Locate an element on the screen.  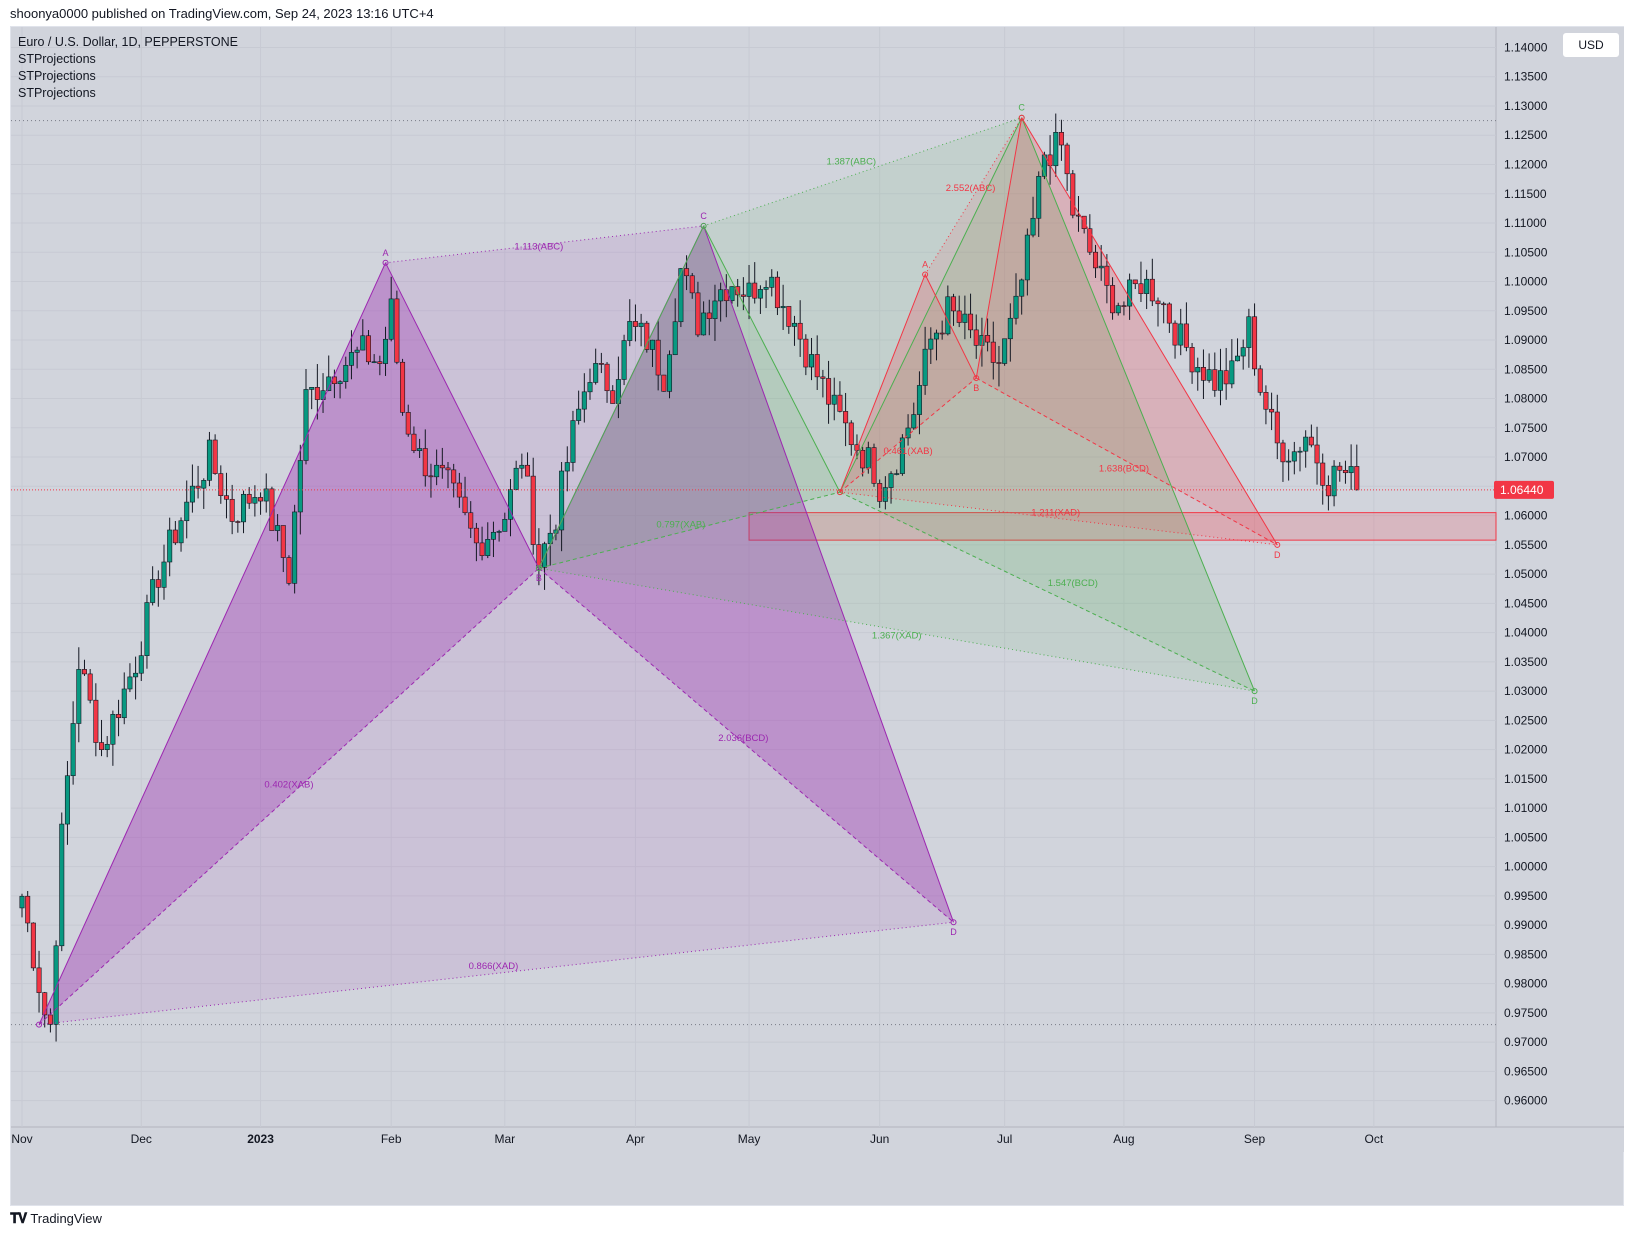
pattern-leg-ab is located at coordinates (462, 415).